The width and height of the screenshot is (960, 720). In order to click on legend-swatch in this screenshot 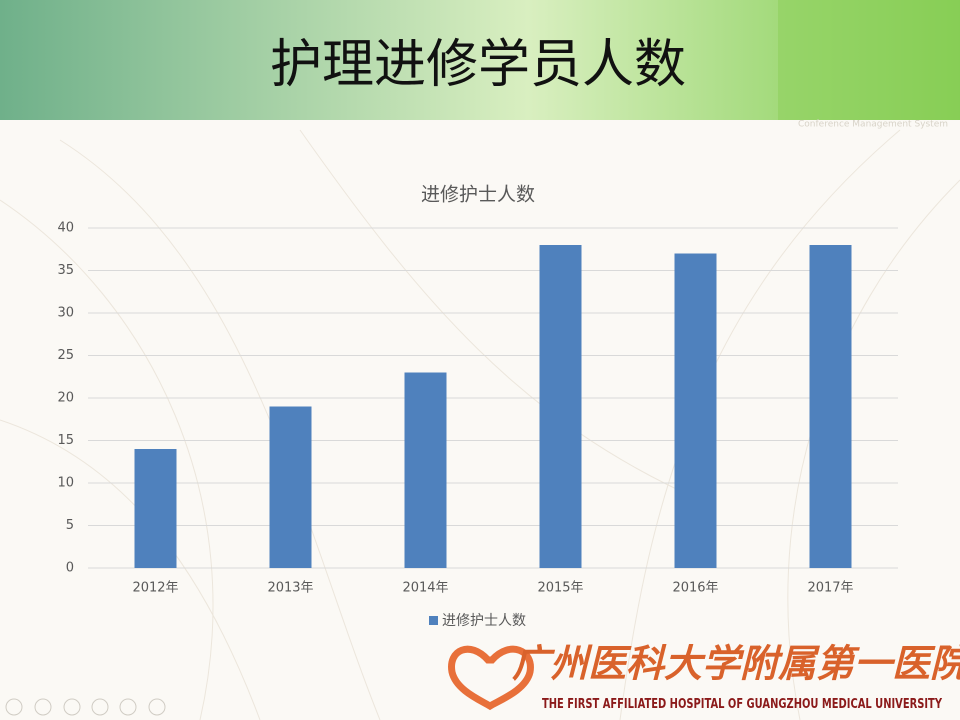, I will do `click(433, 620)`.